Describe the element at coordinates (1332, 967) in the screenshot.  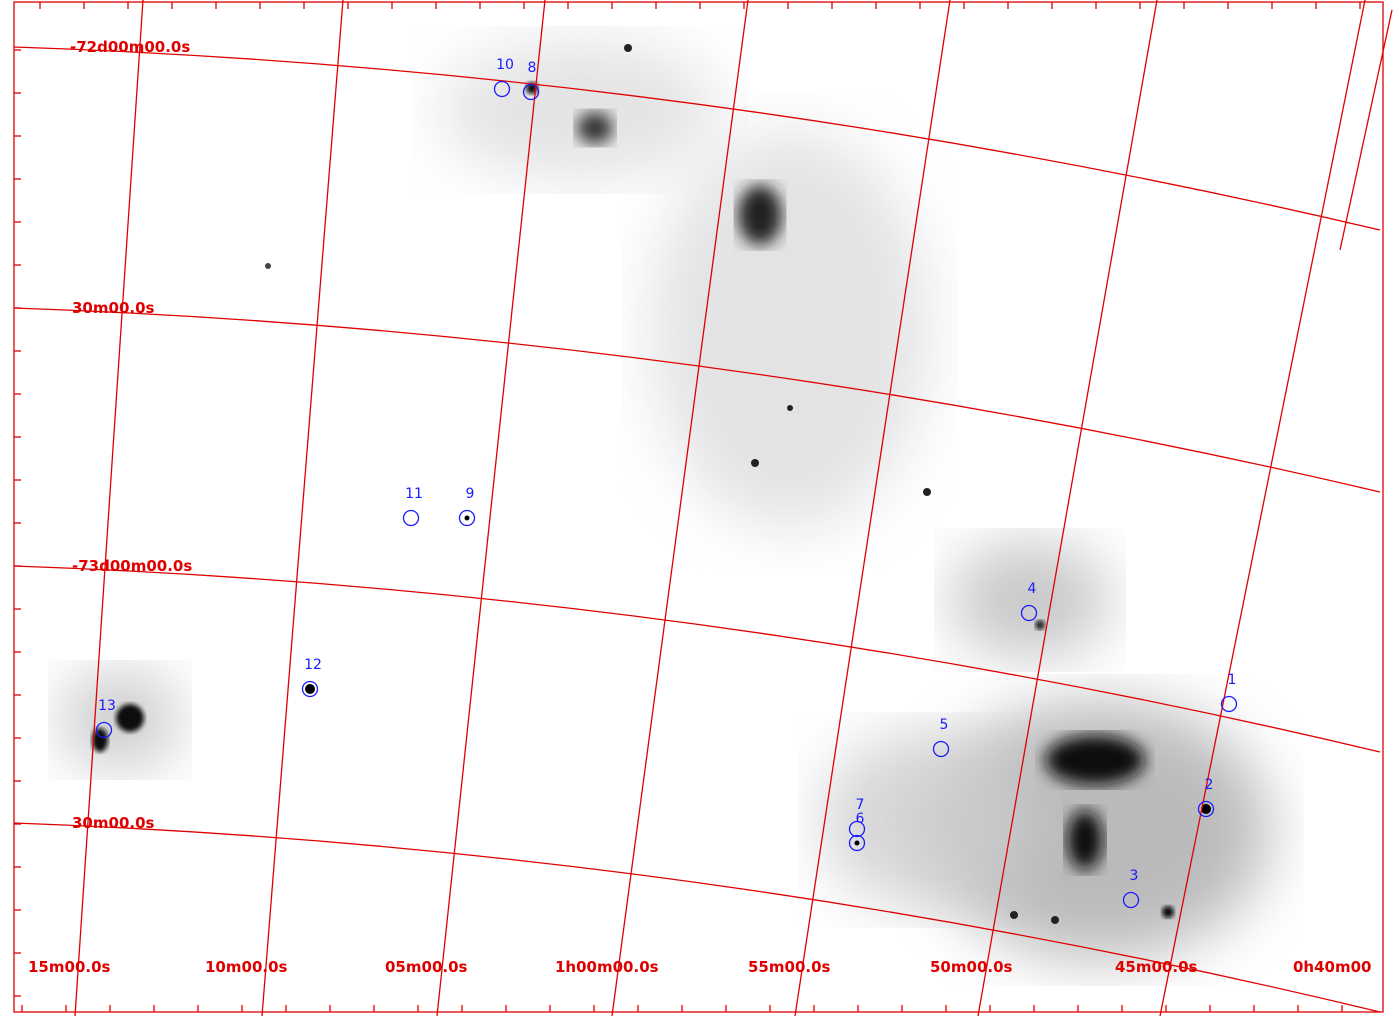
I see `ra-label: 0h40m00` at that location.